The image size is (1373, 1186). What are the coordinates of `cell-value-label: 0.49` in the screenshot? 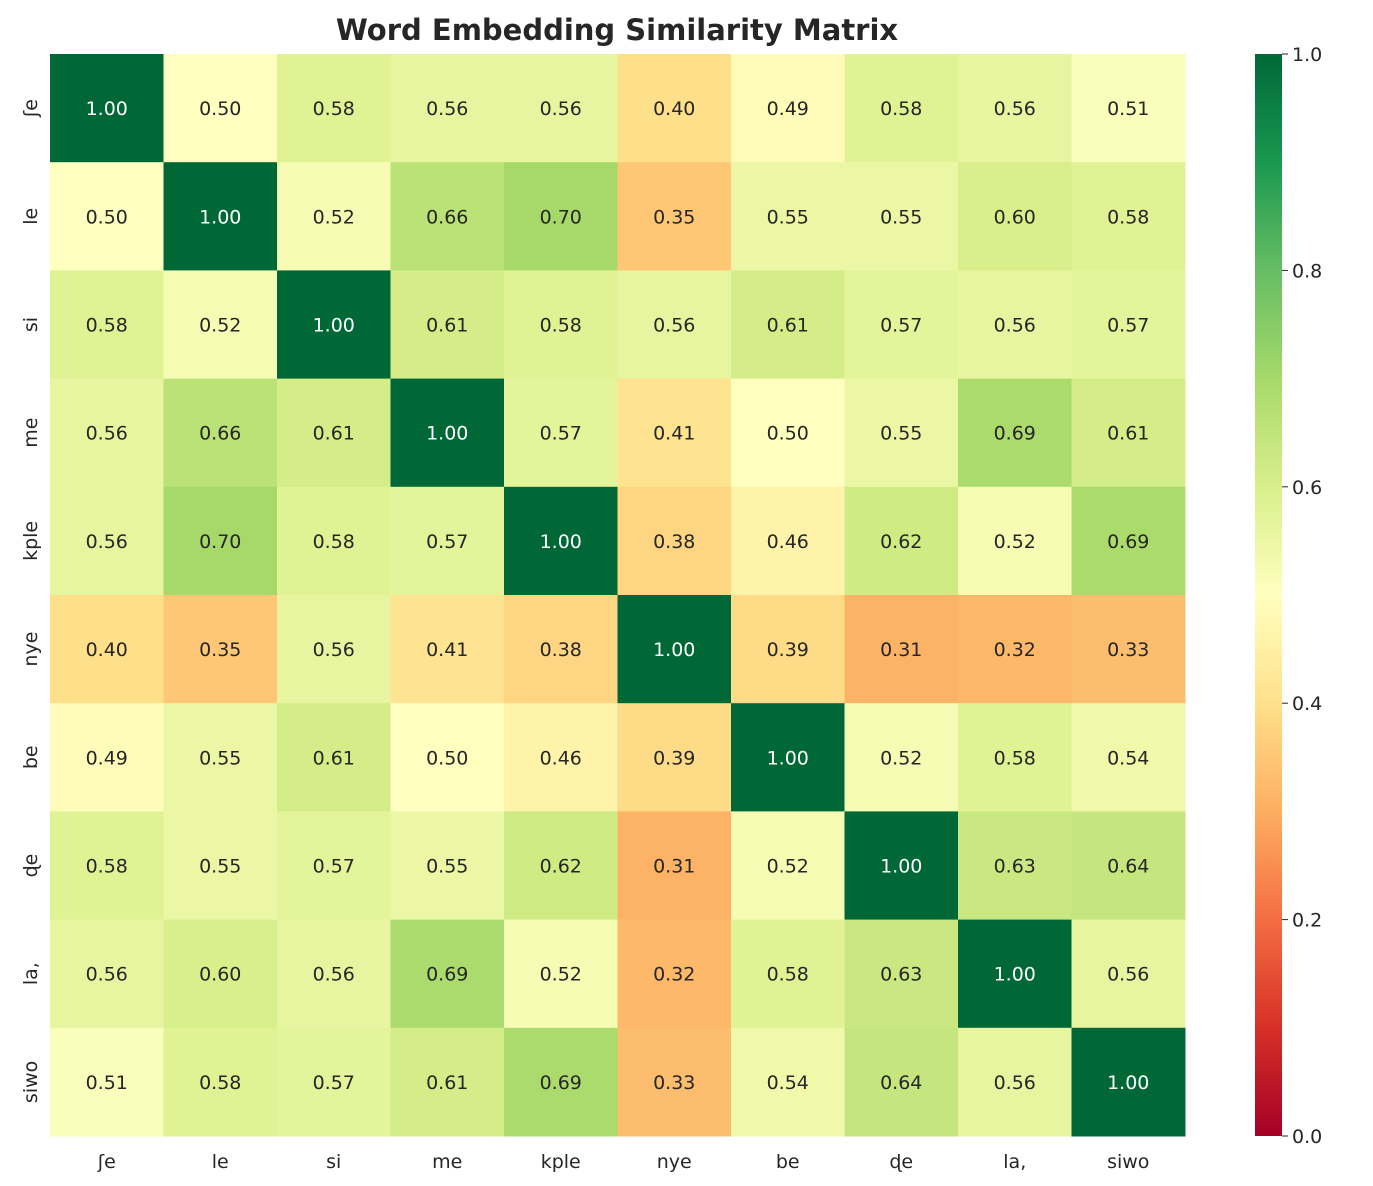 It's located at (788, 109).